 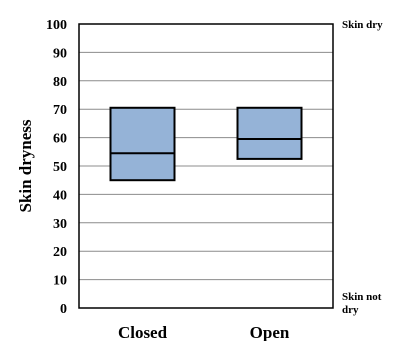 What do you see at coordinates (60, 139) in the screenshot?
I see `y-tick-label-60: 60` at bounding box center [60, 139].